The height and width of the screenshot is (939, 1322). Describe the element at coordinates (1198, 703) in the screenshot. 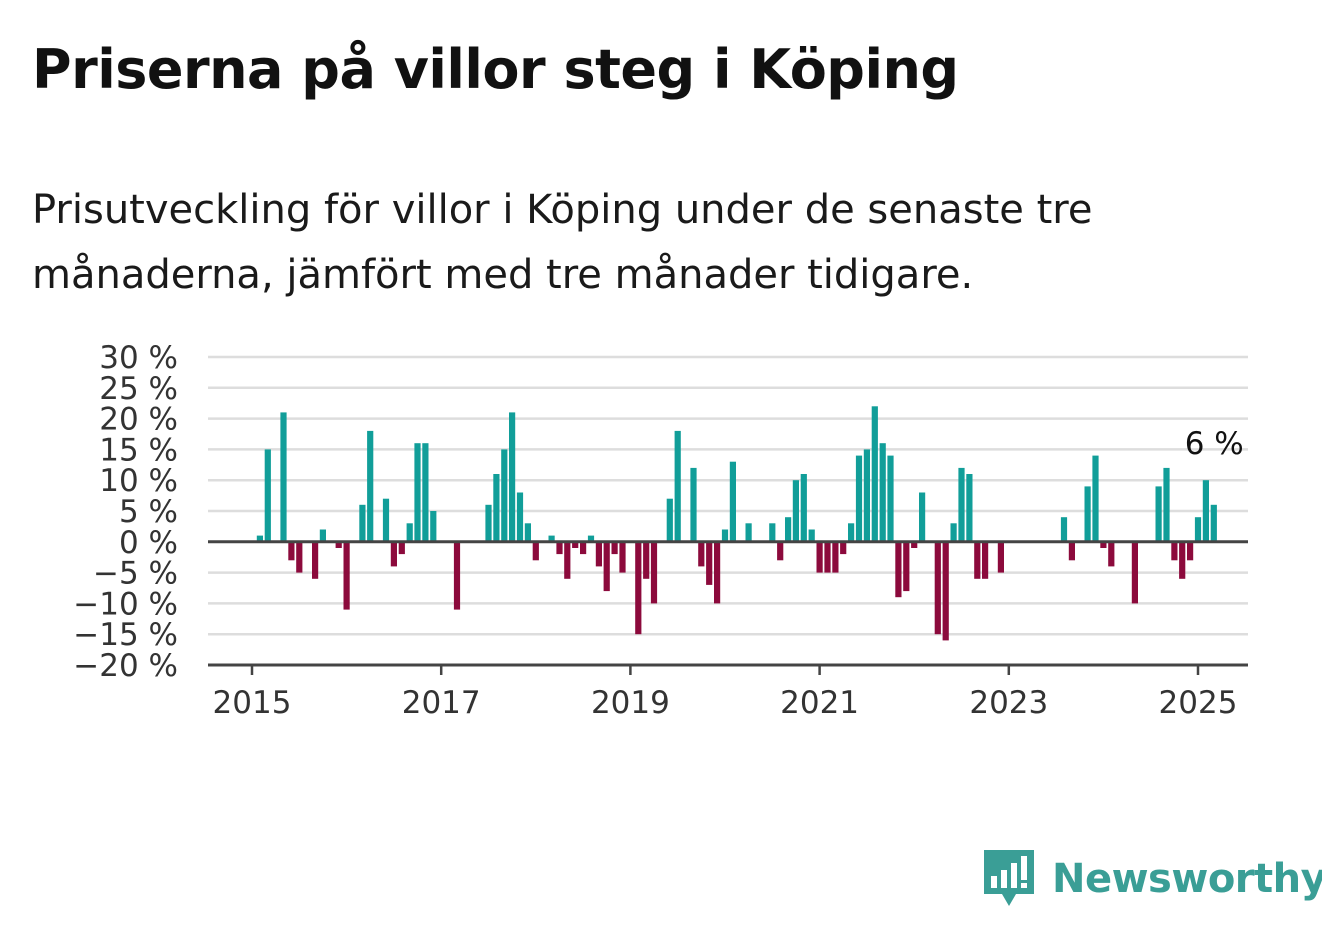

I see `x-tick-label: 2025` at that location.